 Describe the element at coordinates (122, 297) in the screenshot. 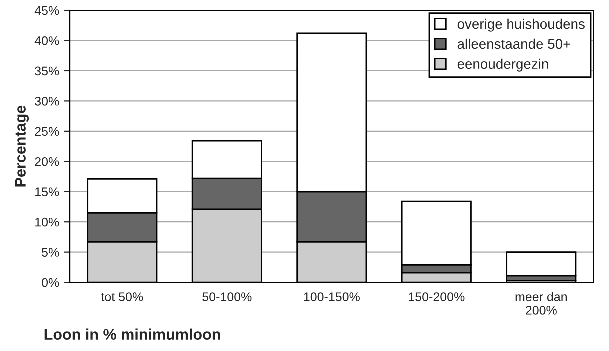

I see `x-tick-label: tot 50%` at that location.